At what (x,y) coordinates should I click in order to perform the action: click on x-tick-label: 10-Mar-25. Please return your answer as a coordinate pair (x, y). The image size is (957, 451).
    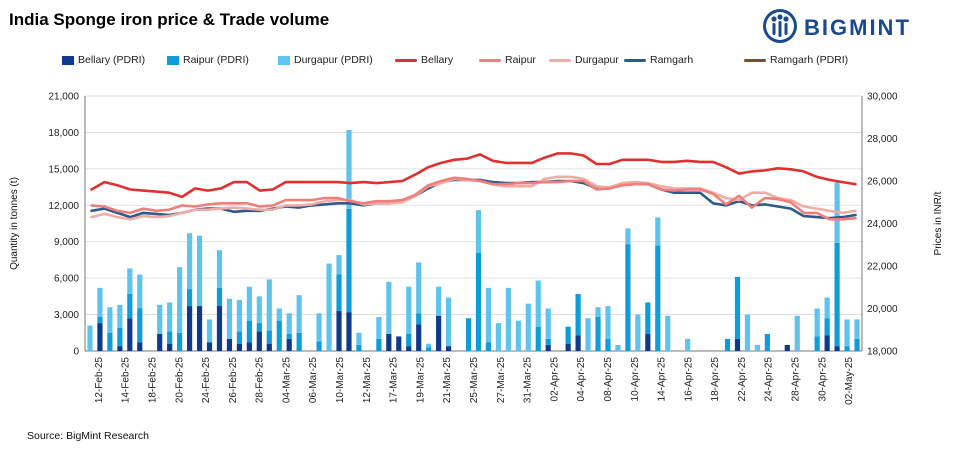
    Looking at the image, I should click on (340, 380).